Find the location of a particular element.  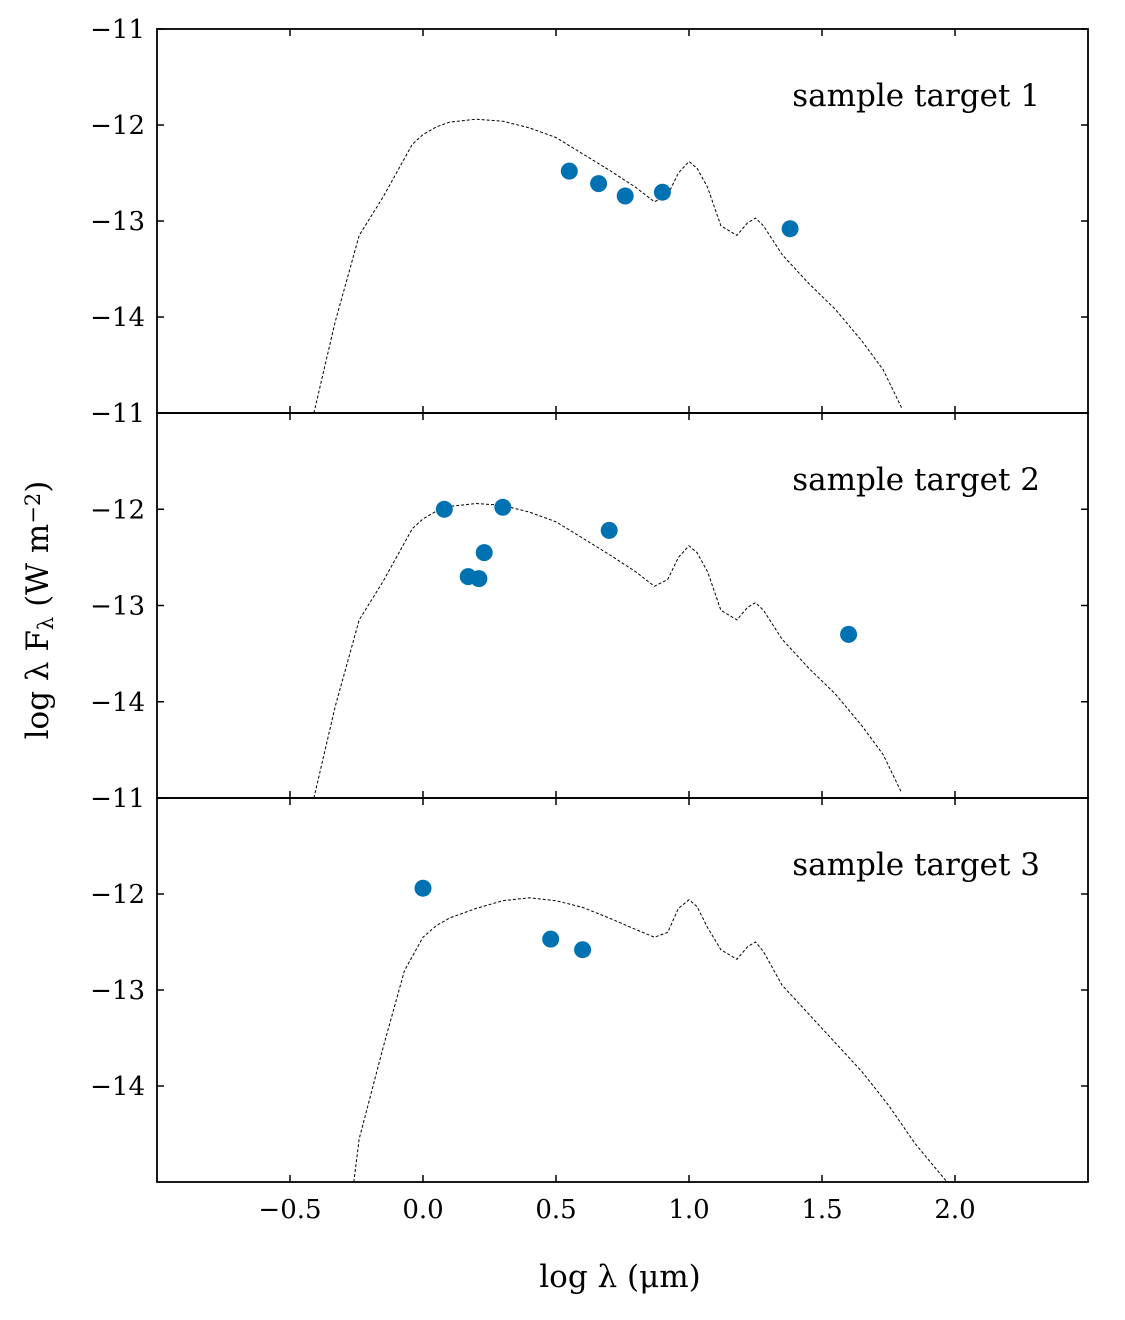

panel-label: sample target 1 is located at coordinates (916, 96).